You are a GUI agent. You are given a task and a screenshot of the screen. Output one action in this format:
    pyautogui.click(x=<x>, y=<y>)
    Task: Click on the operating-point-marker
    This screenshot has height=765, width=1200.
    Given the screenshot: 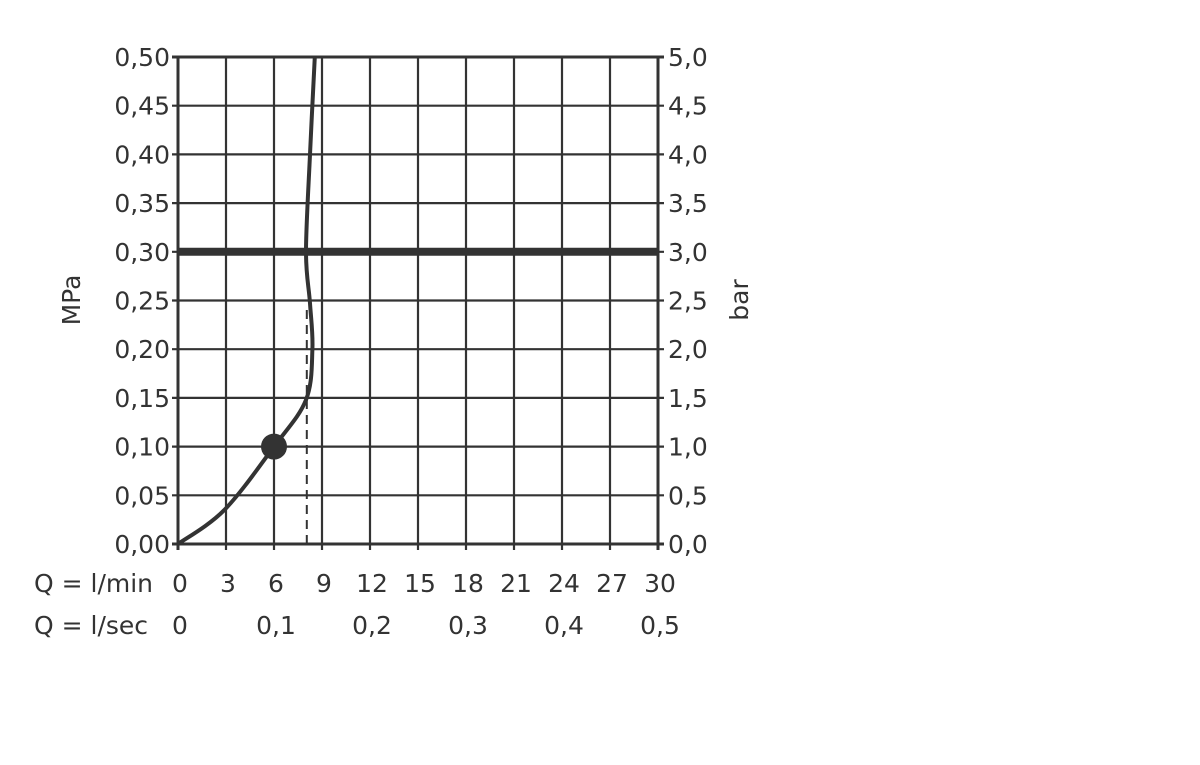 What is the action you would take?
    pyautogui.click(x=274, y=446)
    